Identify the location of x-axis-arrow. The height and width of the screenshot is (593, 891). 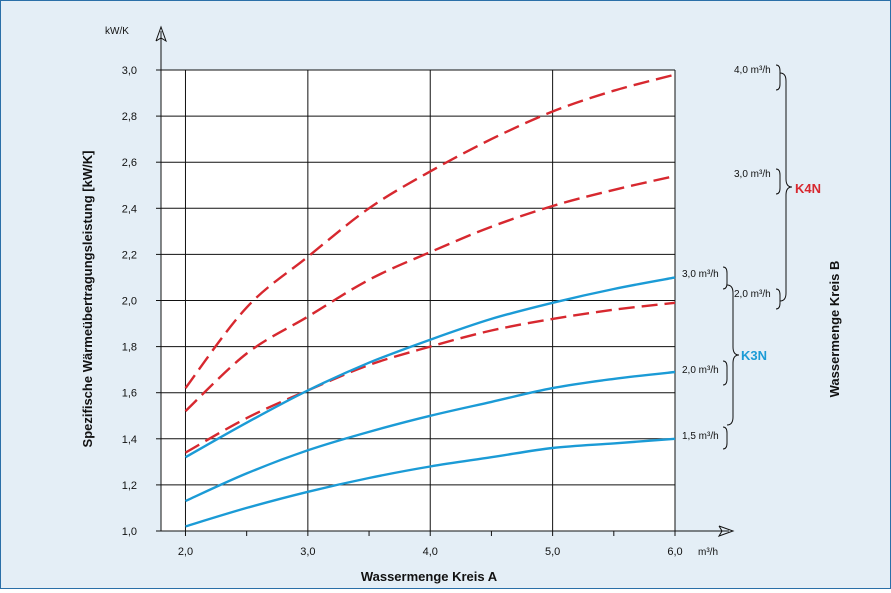
(726, 531).